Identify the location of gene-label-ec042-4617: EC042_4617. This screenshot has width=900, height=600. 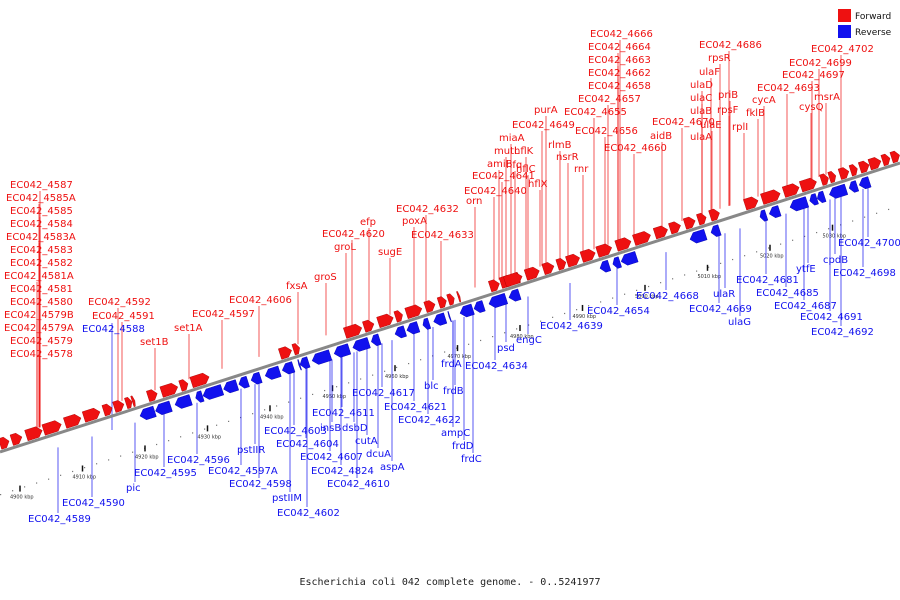
(383, 393).